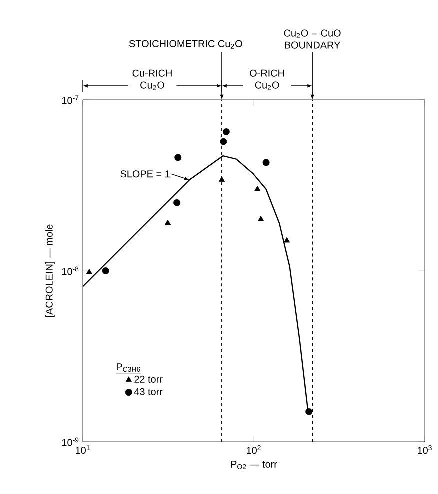 The width and height of the screenshot is (438, 494). What do you see at coordinates (254, 465) in the screenshot?
I see `x-axis-title: P$_{O2}$ — torr` at bounding box center [254, 465].